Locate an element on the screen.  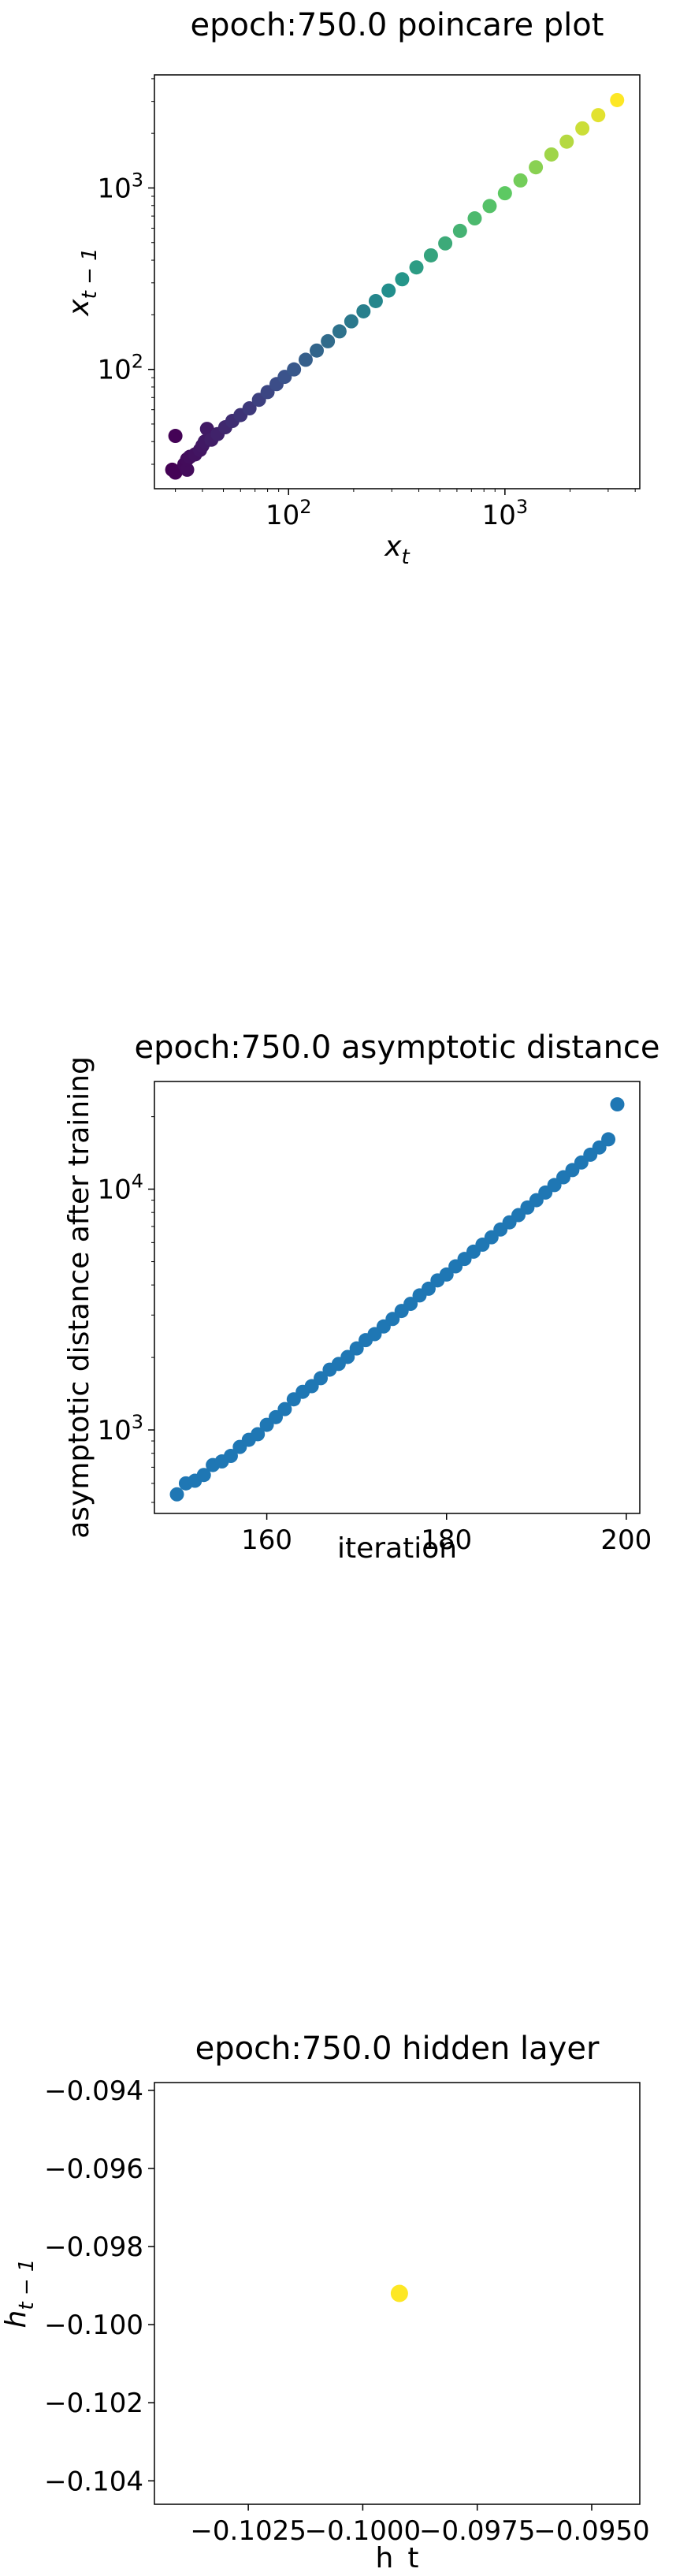
x-axis-label: xt is located at coordinates (397, 549).